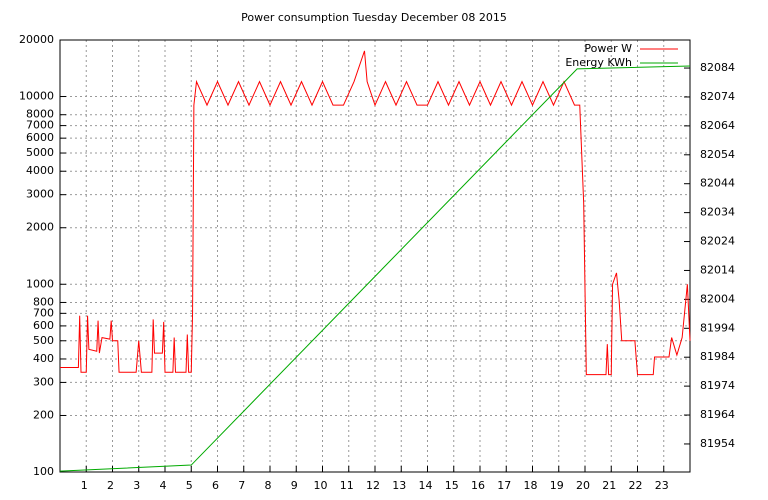 The width and height of the screenshot is (768, 500). What do you see at coordinates (478, 485) in the screenshot?
I see `x-tick-label: 16` at bounding box center [478, 485].